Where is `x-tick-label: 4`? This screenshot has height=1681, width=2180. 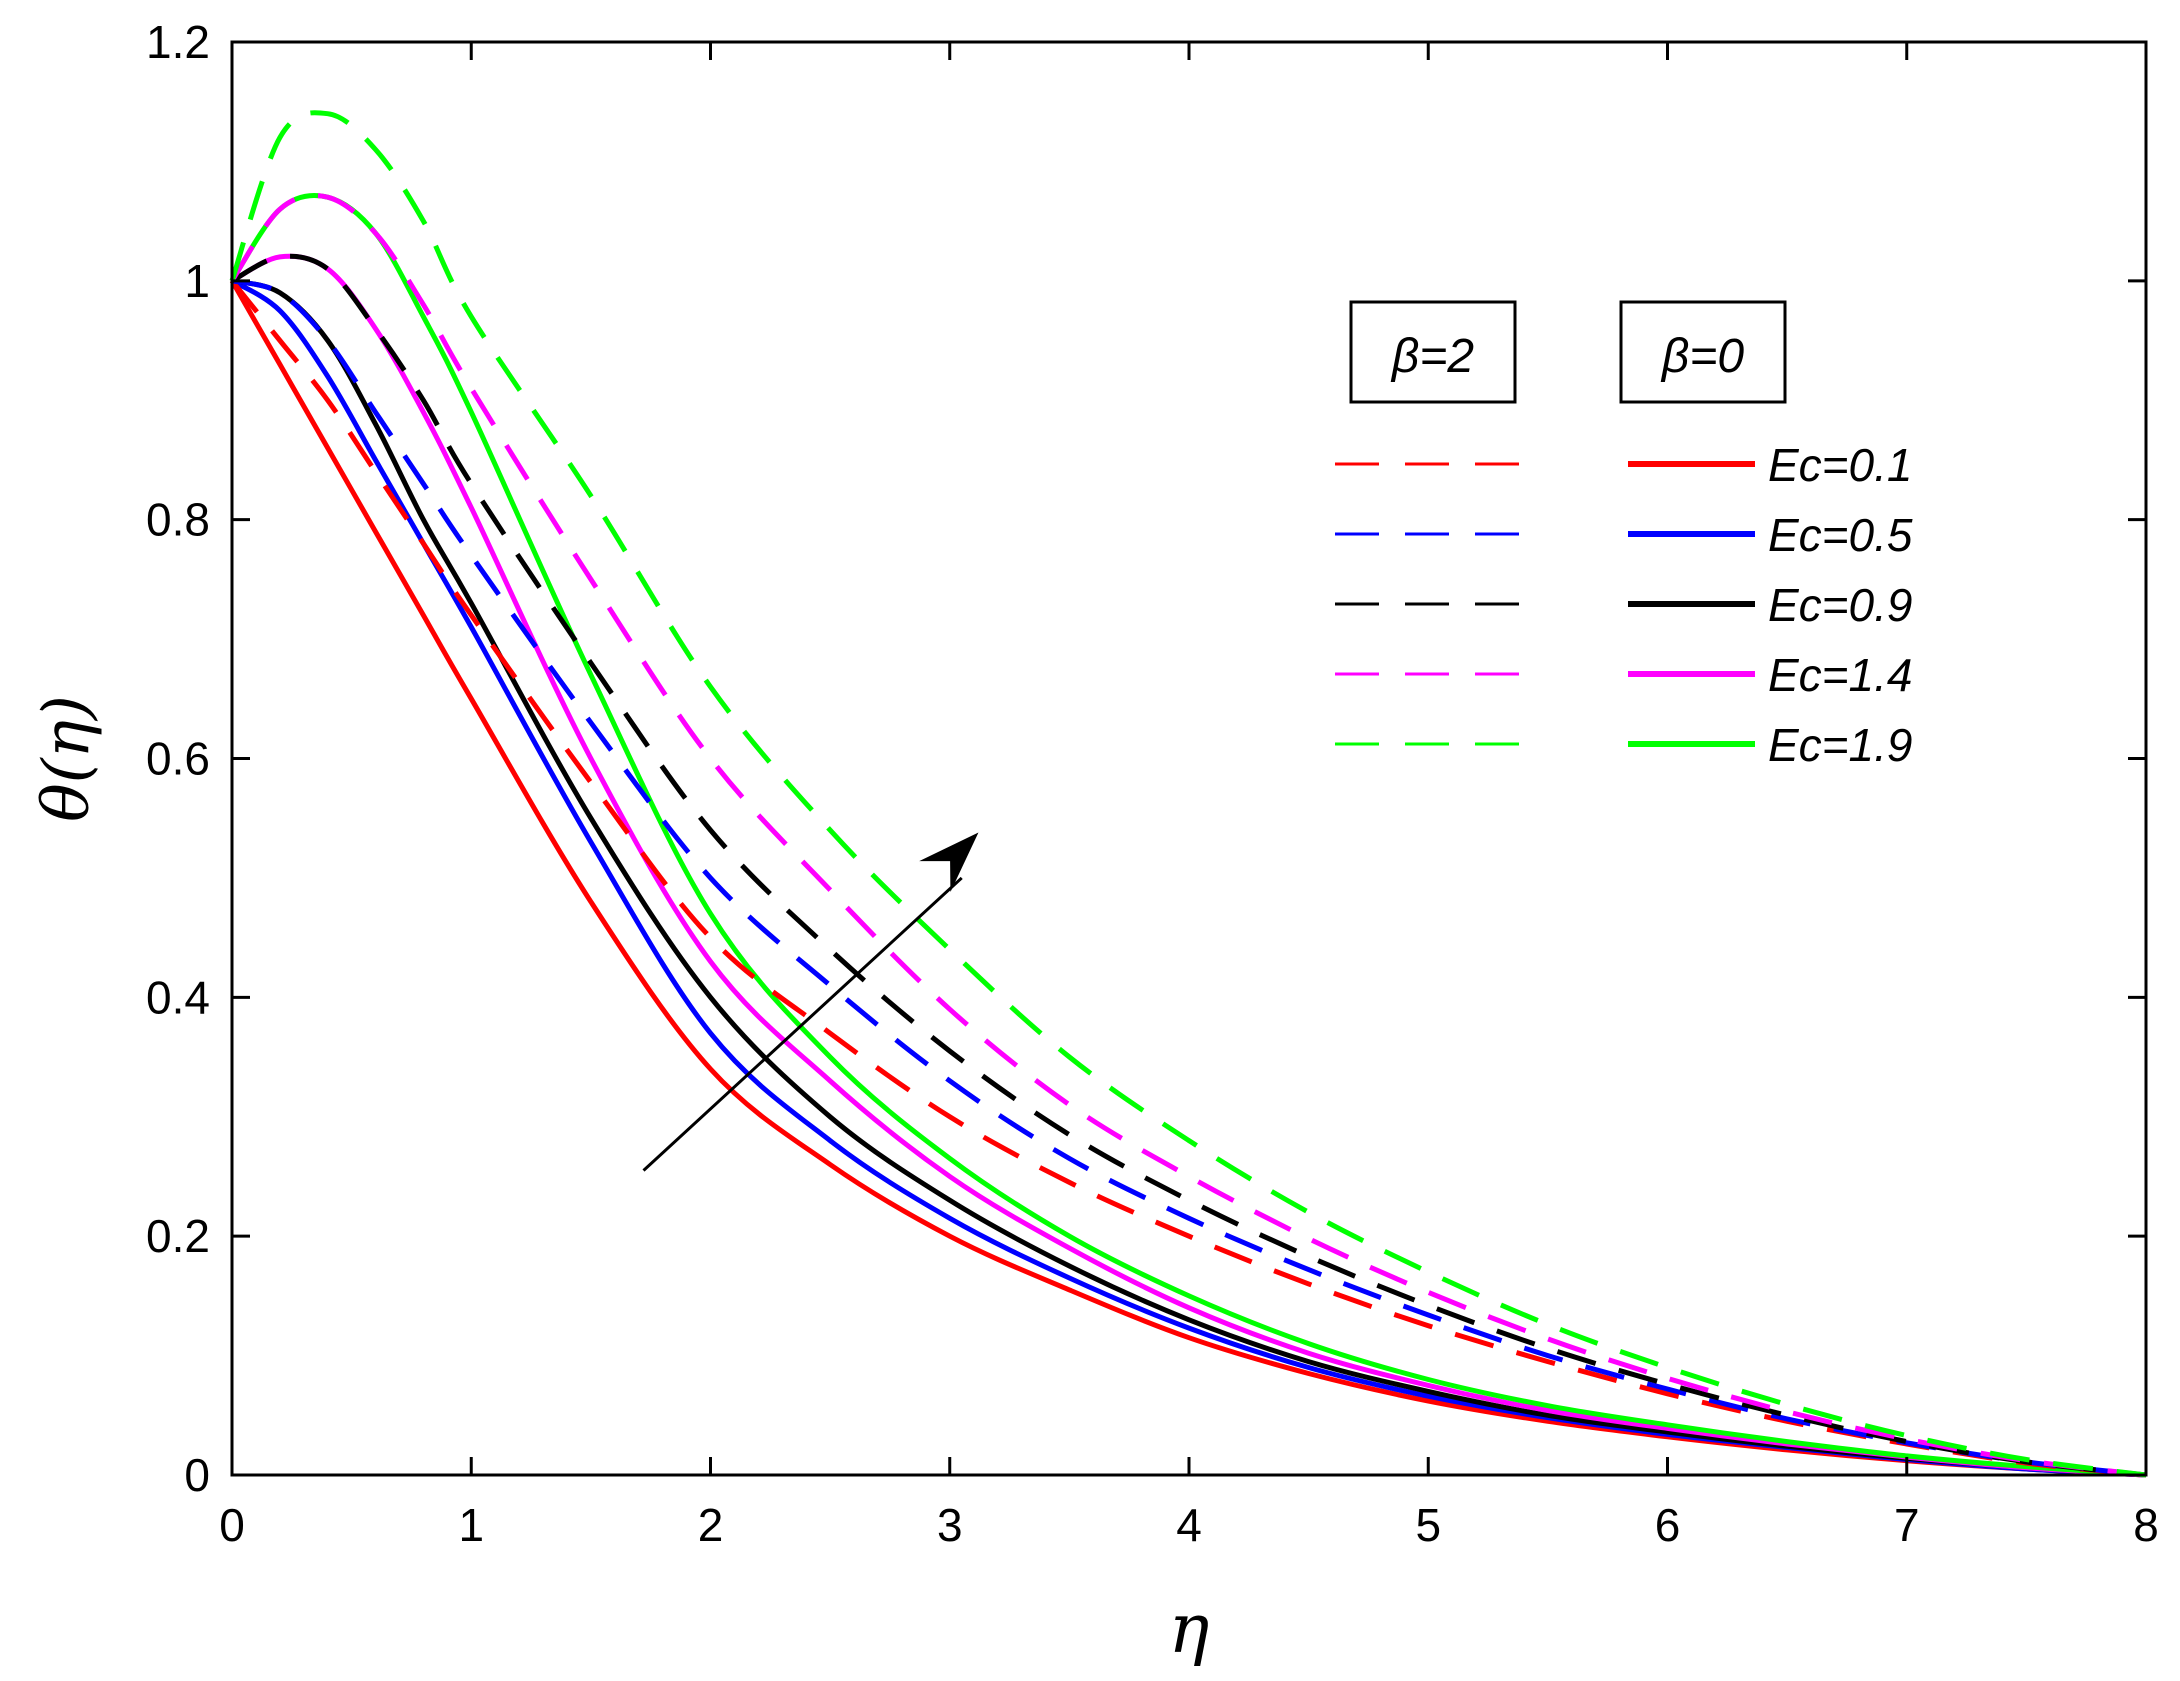
x-tick-label: 4 is located at coordinates (1189, 1525).